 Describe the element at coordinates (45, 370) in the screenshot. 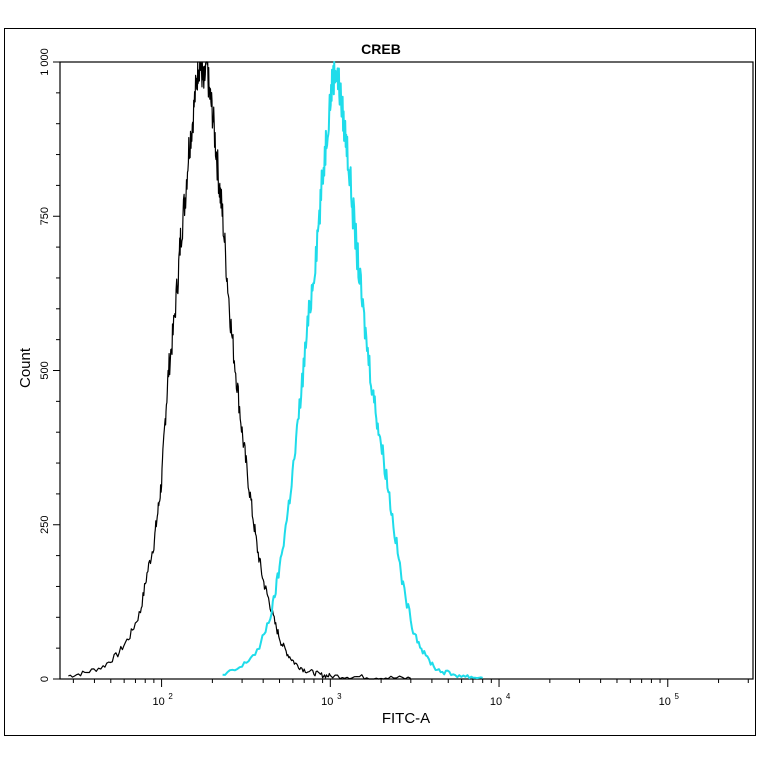

I see `y-tick-label: 500` at that location.